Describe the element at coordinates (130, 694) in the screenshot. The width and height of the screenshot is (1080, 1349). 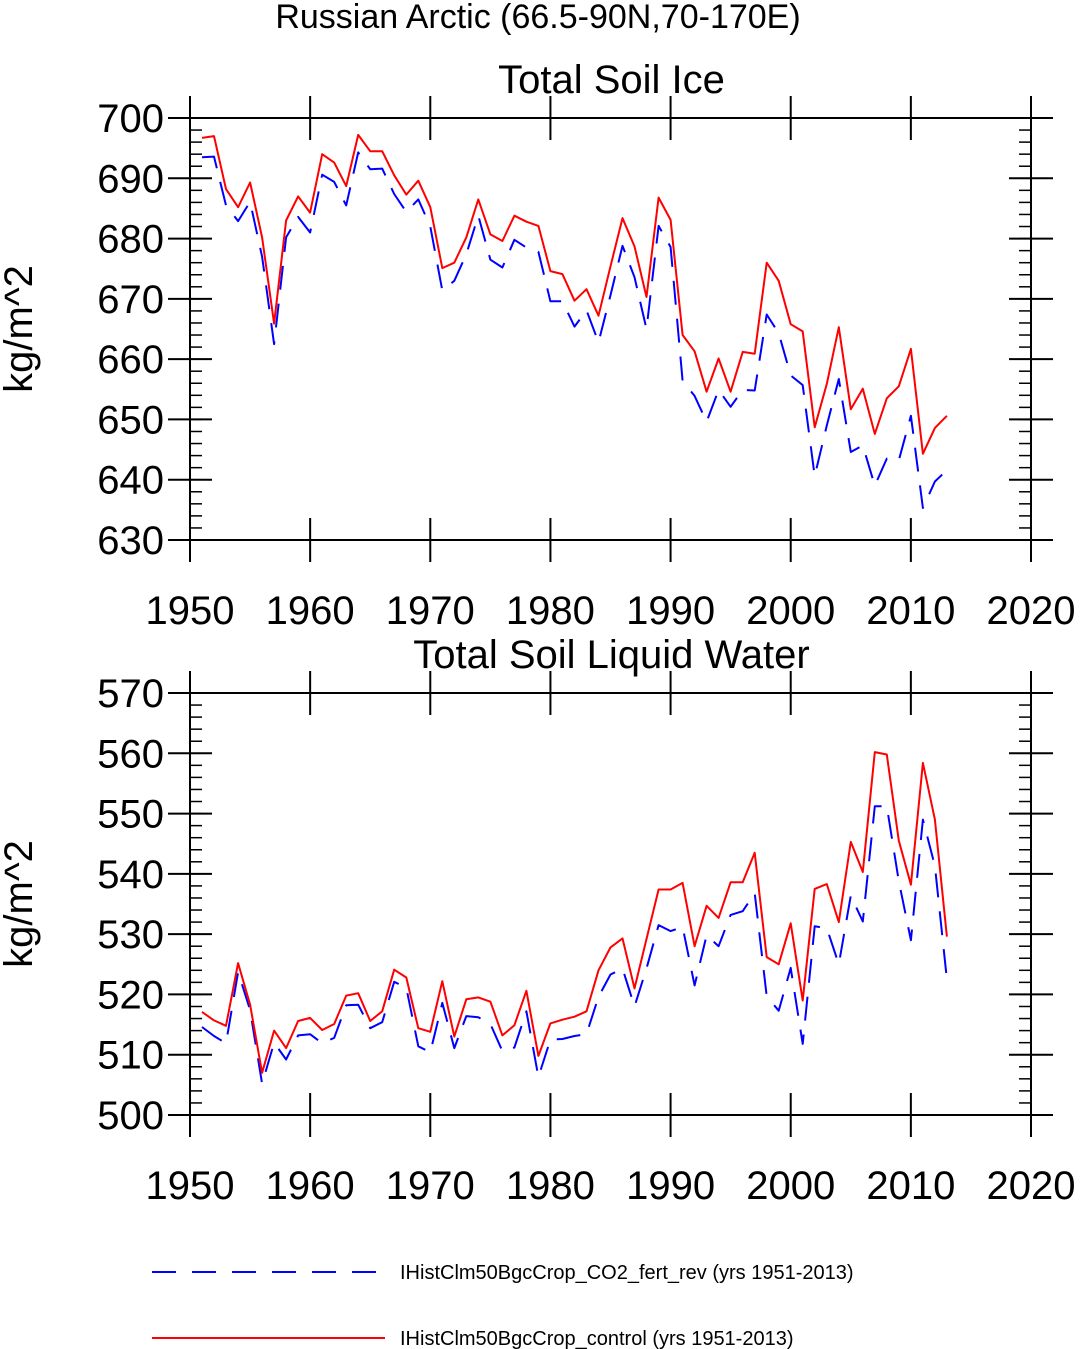
I see `y-tick-label: 570` at that location.